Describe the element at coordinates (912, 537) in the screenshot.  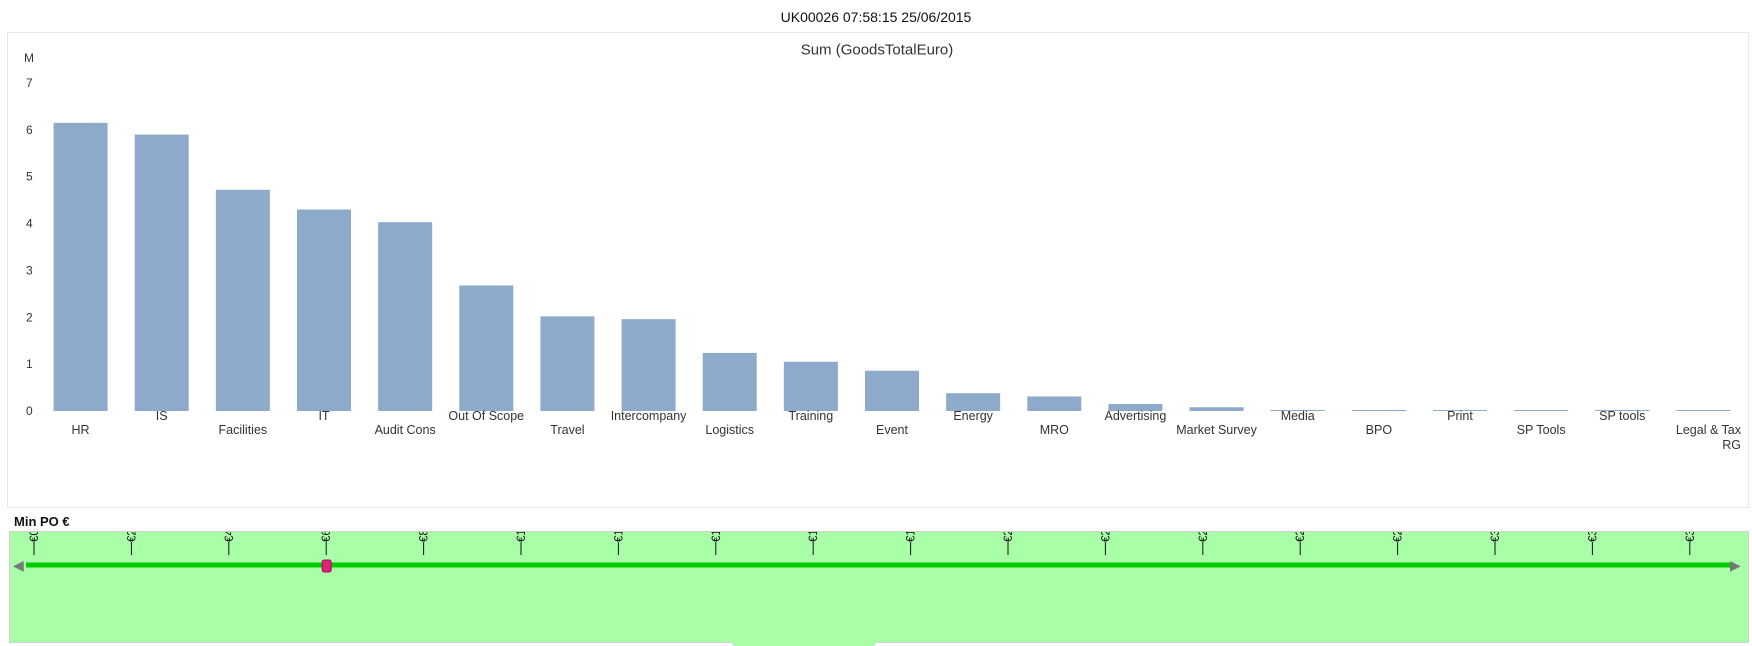
I see `slider-tick-label: €1,800,000` at that location.